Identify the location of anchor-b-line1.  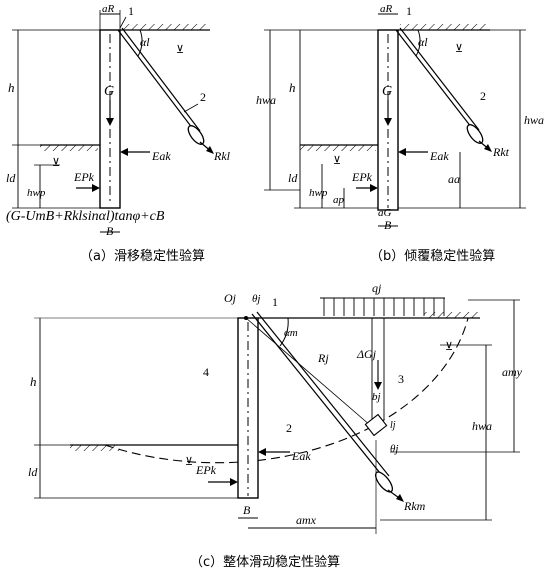
(435, 81).